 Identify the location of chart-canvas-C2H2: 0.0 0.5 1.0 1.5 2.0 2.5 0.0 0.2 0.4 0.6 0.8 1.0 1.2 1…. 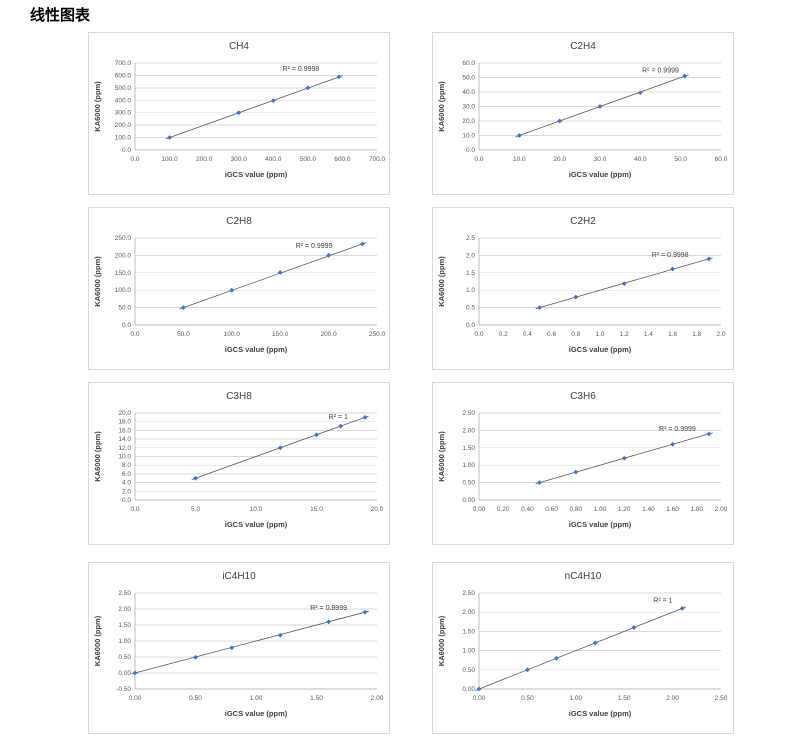
(581, 285).